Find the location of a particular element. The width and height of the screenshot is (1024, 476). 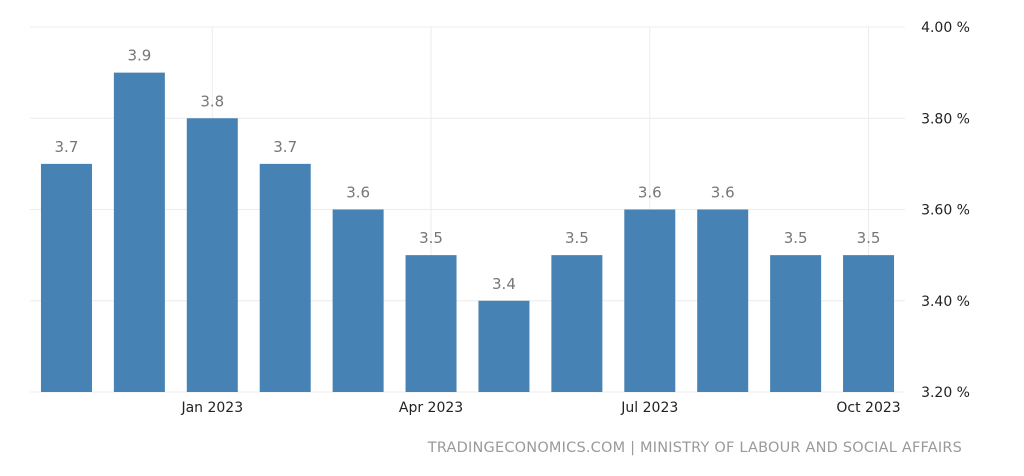

y-tick-label: 3.40 % is located at coordinates (945, 302).